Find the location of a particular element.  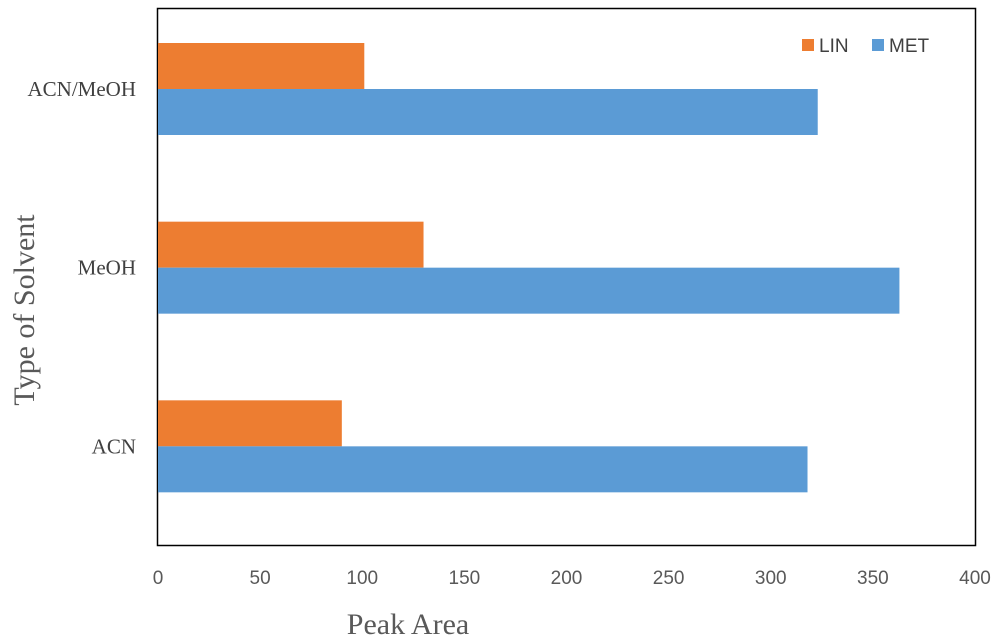

x-axis-title: Peak Area is located at coordinates (408, 623).